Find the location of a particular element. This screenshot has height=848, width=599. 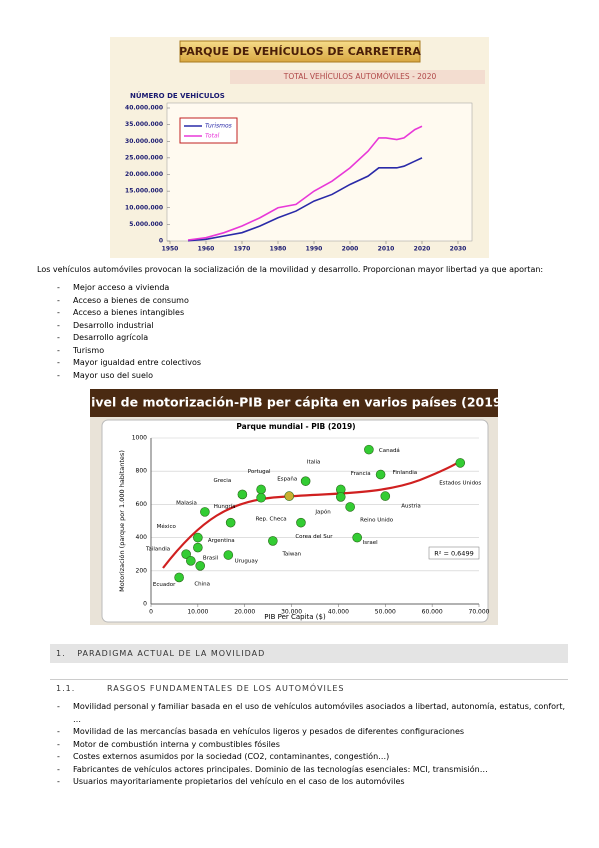

y-tick-label: 1000 is located at coordinates (139, 438).